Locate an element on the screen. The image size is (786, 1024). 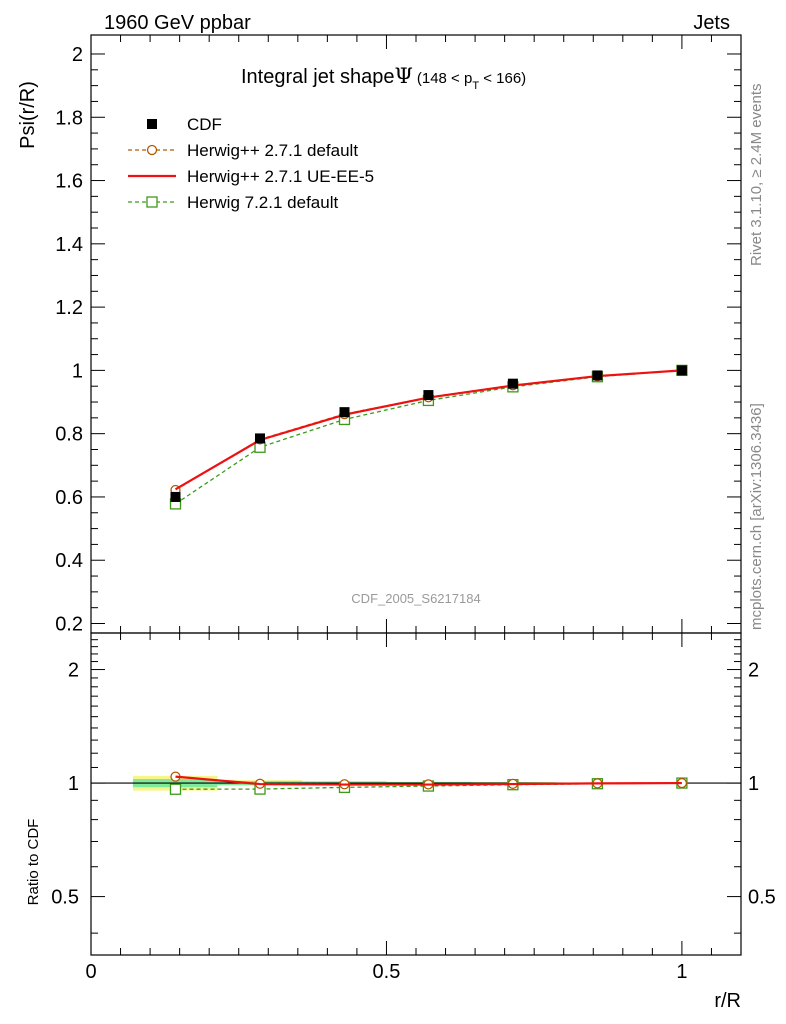
ratio-y-tick-label: 1 is located at coordinates (73, 784).